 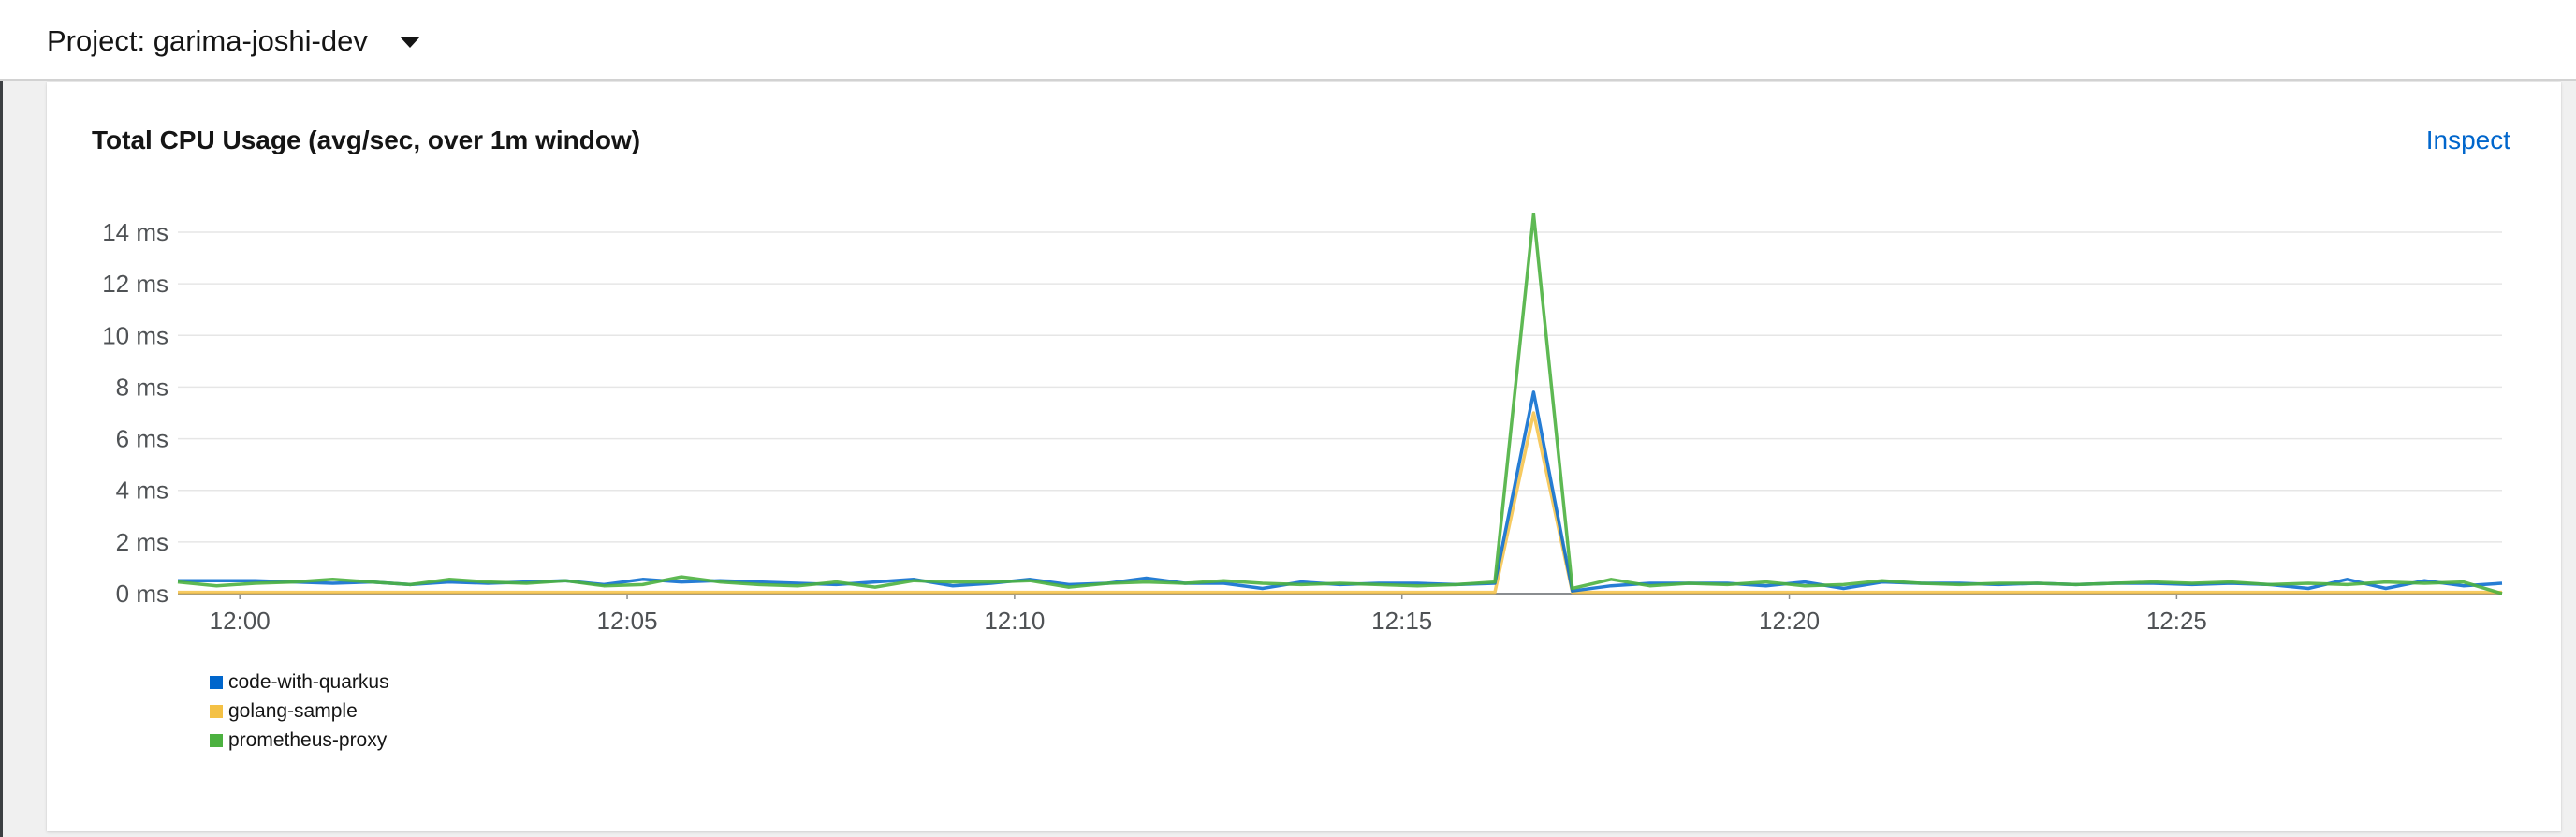 What do you see at coordinates (142, 491) in the screenshot?
I see `y-tick-label: 4 ms` at bounding box center [142, 491].